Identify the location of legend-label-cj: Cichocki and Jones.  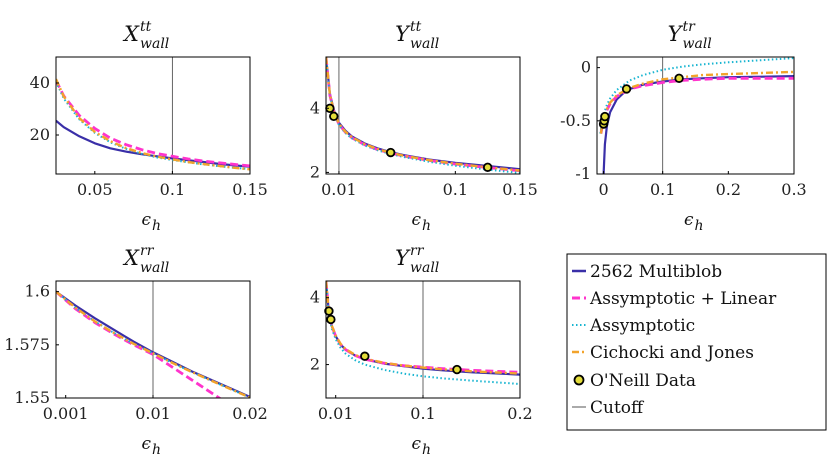
(672, 353).